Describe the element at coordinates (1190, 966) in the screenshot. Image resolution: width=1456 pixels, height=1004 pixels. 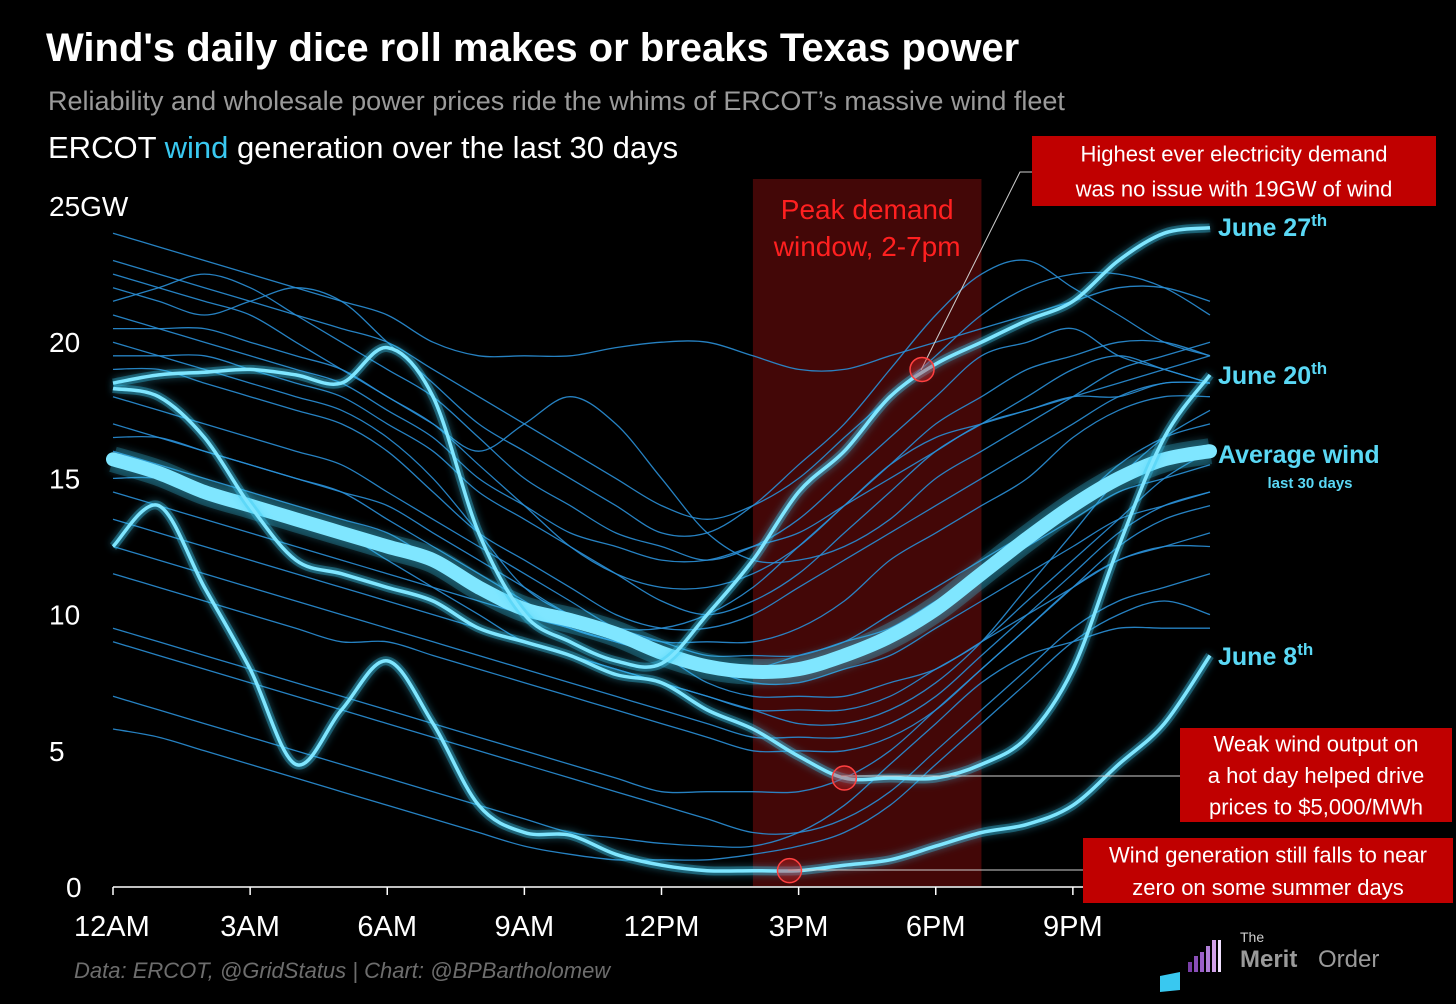
I see `merit-order-logo-icon` at that location.